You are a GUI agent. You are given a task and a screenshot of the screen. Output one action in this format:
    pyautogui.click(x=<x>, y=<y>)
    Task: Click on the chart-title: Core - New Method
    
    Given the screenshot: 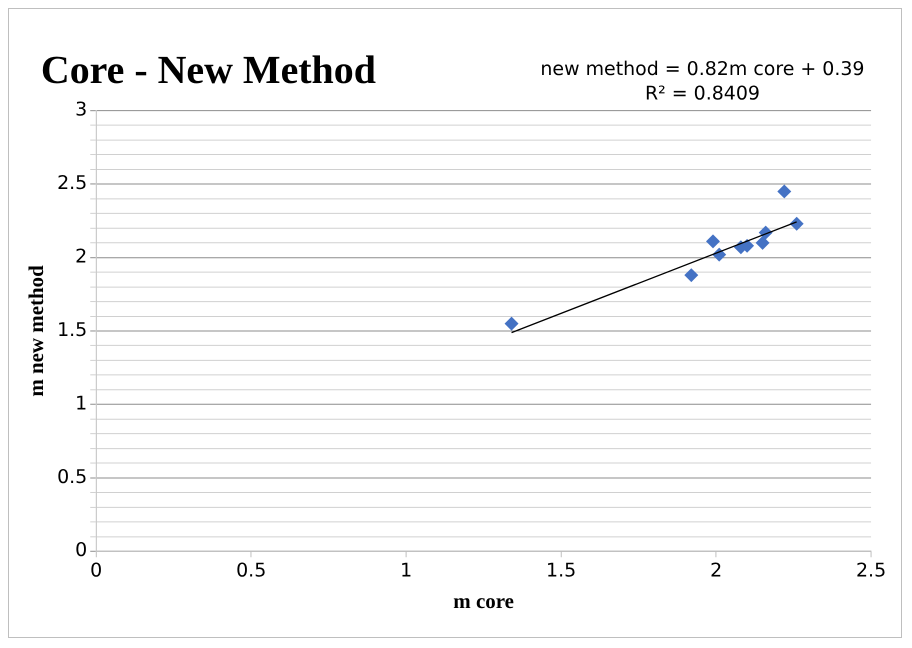 What is the action you would take?
    pyautogui.click(x=208, y=69)
    